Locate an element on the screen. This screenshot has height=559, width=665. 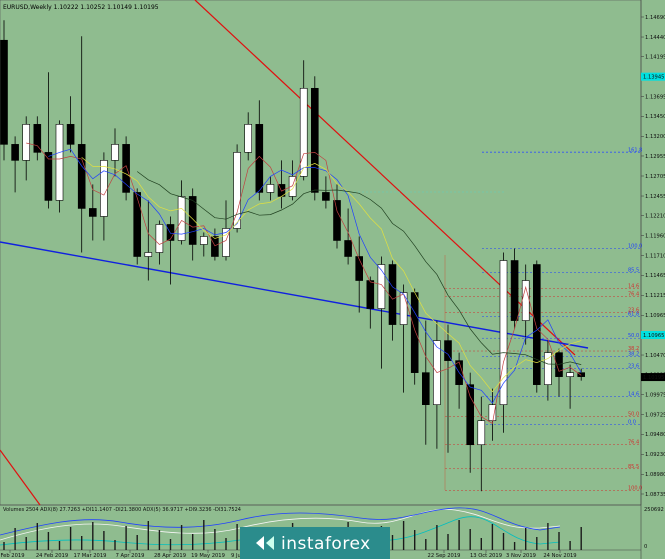
price-highlights: 1.13945 1.10965 1.10195 is located at coordinates (653, 227).